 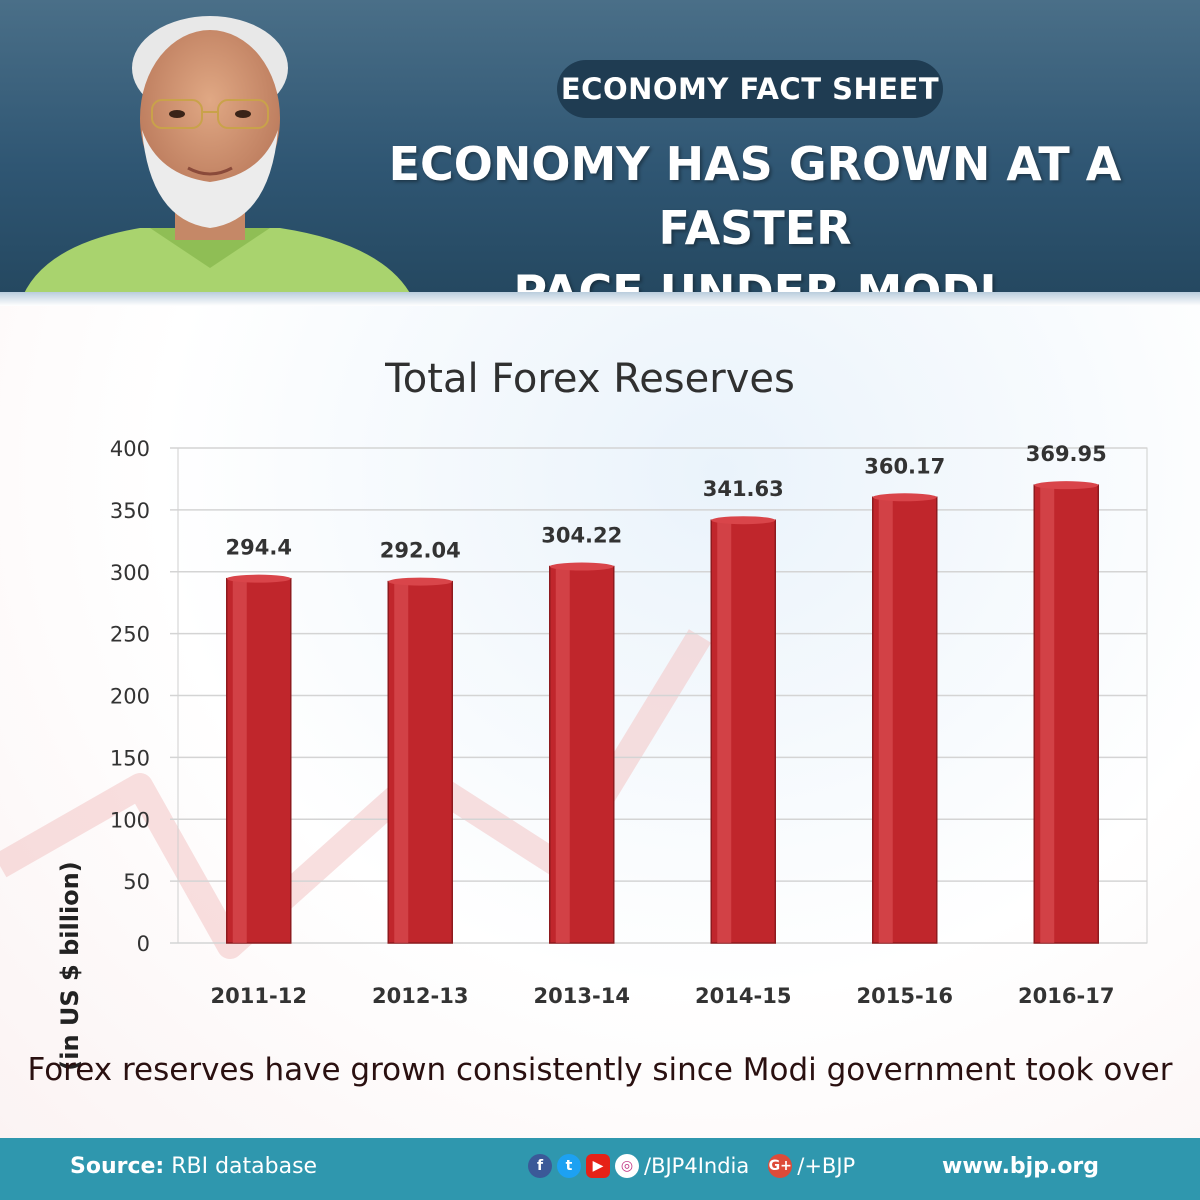 What do you see at coordinates (130, 449) in the screenshot?
I see `y-tick-label: 400` at bounding box center [130, 449].